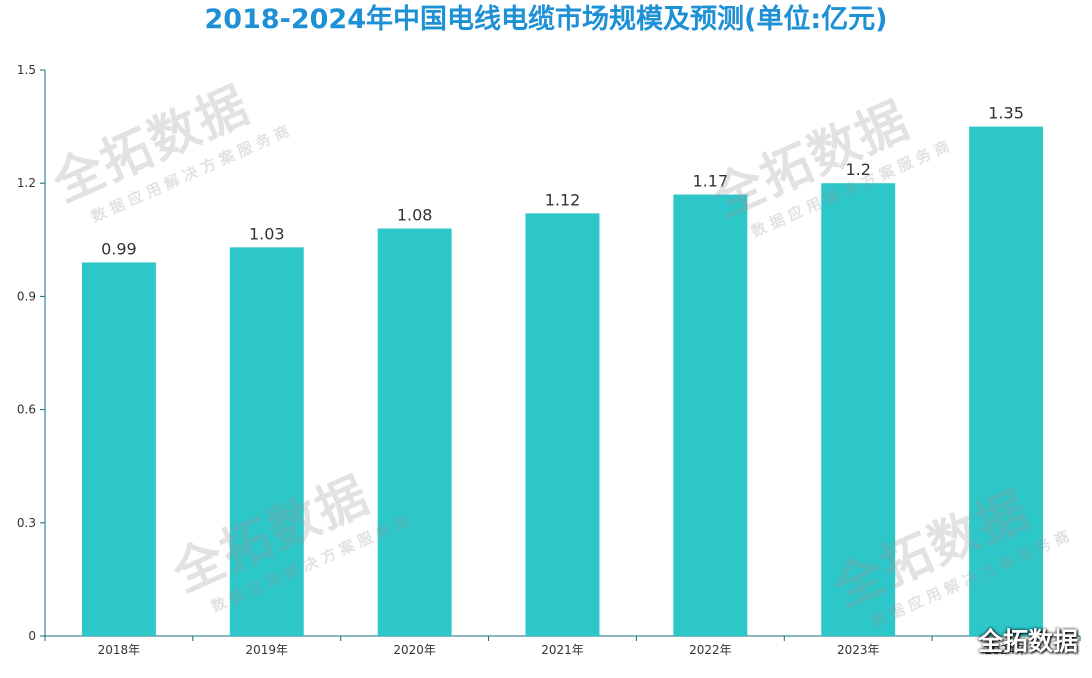  Describe the element at coordinates (858, 650) in the screenshot. I see `x-tick-label: 2023年` at that location.